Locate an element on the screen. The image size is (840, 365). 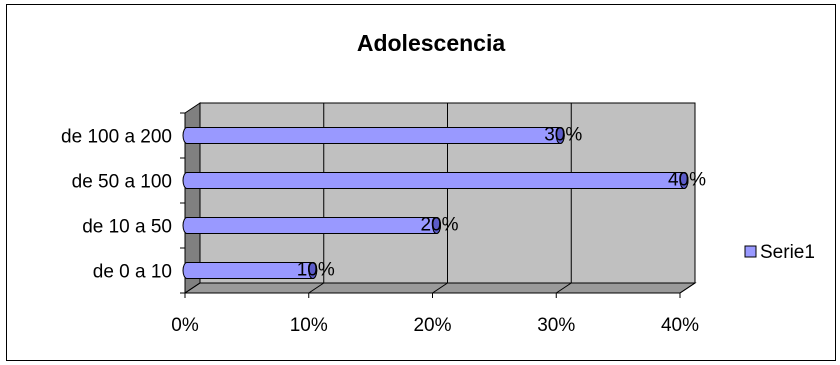
x-tick-label: 20% is located at coordinates (432, 325).